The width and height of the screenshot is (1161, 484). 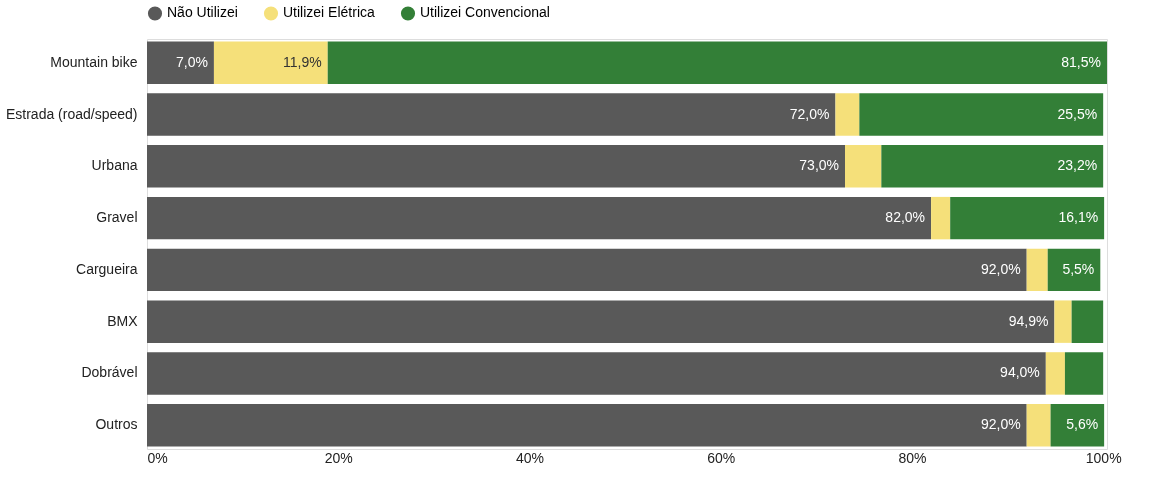 What do you see at coordinates (116, 424) in the screenshot?
I see `y-tick-label: Outros` at bounding box center [116, 424].